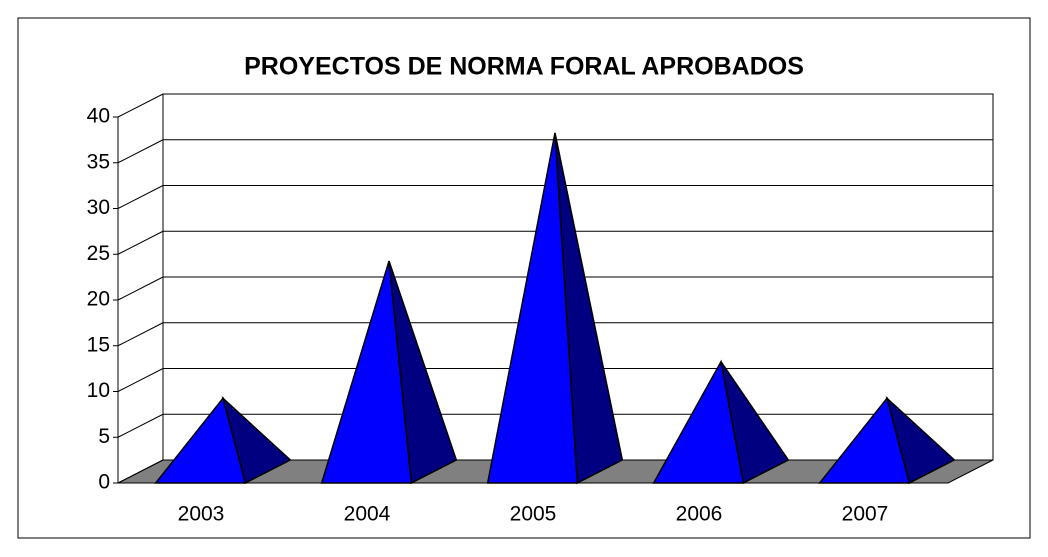  Describe the element at coordinates (201, 514) in the screenshot. I see `x-tick-label: 2003` at that location.